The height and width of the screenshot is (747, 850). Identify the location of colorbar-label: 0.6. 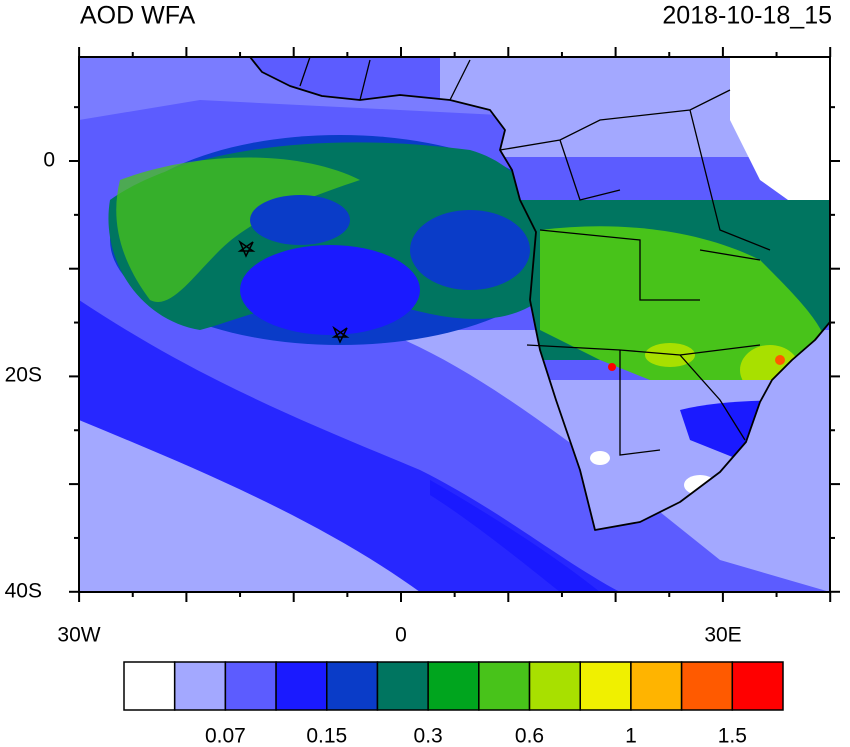
(529, 736).